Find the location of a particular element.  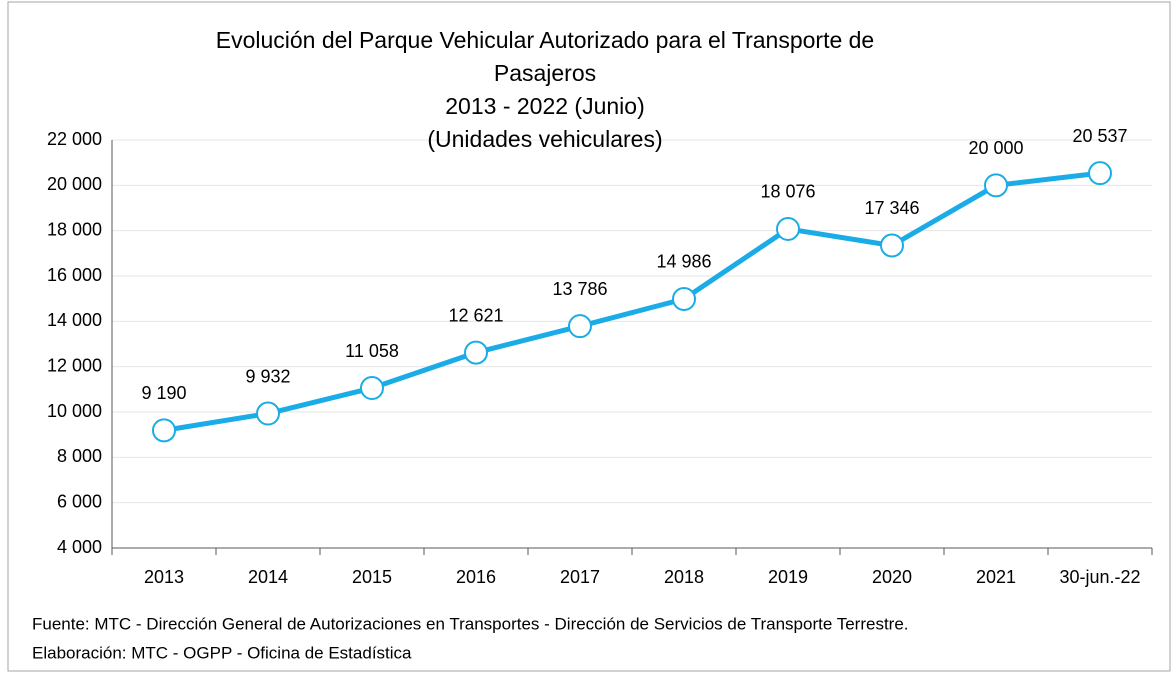

data-label: 9 190 is located at coordinates (163, 393).